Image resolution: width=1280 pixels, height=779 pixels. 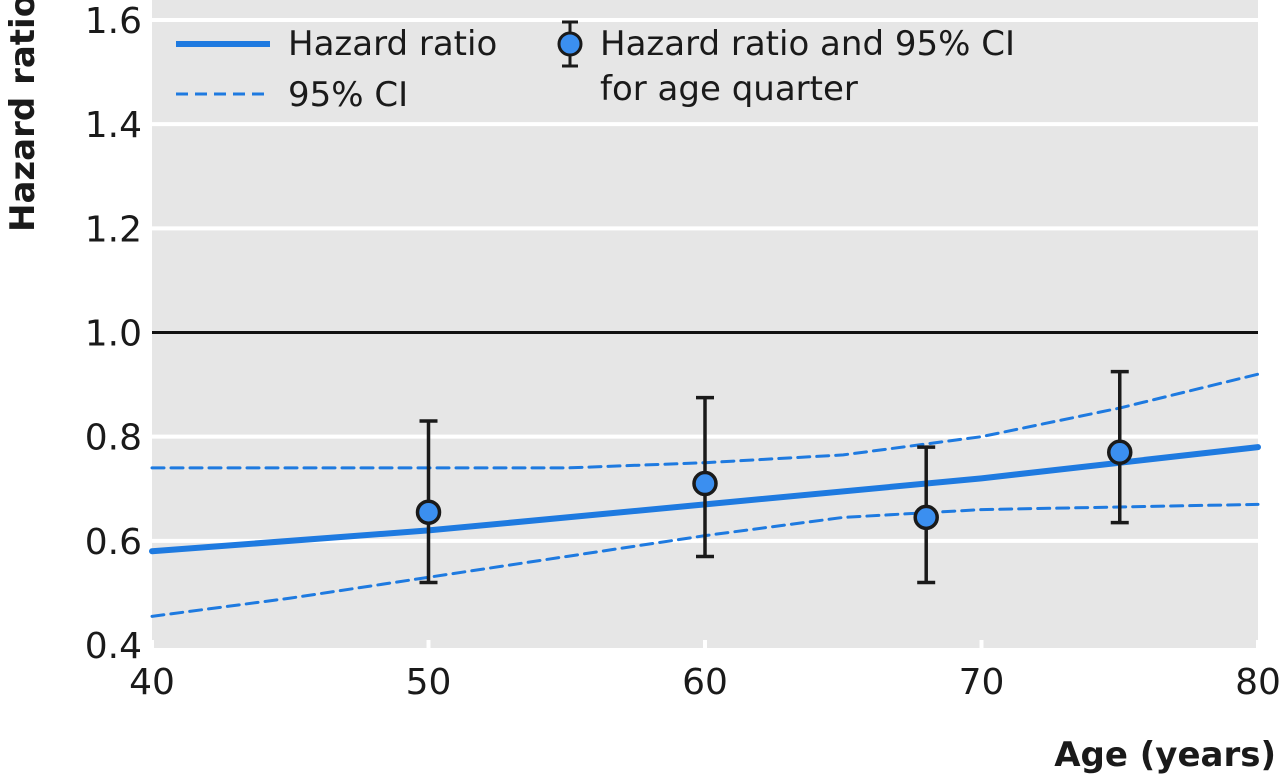 What do you see at coordinates (152, 682) in the screenshot?
I see `x-tick-label: 40` at bounding box center [152, 682].